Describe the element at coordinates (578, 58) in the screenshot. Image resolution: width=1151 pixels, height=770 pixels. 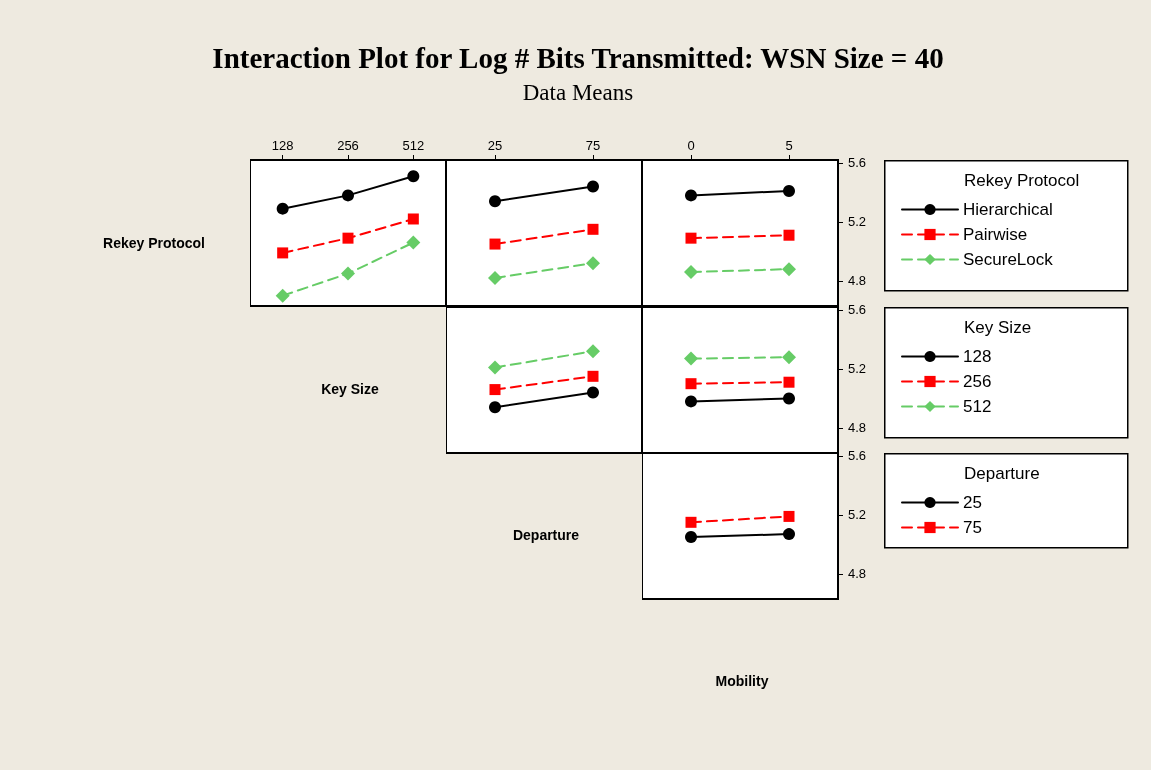
I see `text: Interaction Plot for Log # Bits Transmitted: WSN Size = 40` at that location.